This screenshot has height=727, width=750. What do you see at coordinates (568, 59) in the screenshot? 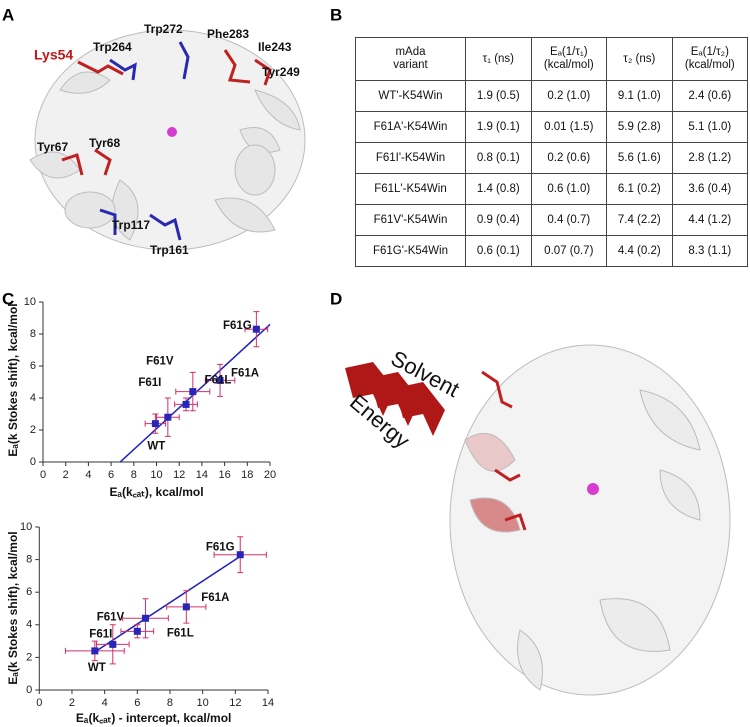
I see `table-cell: Eₐ(1/τ₁) (kcal/mol)` at bounding box center [568, 59].